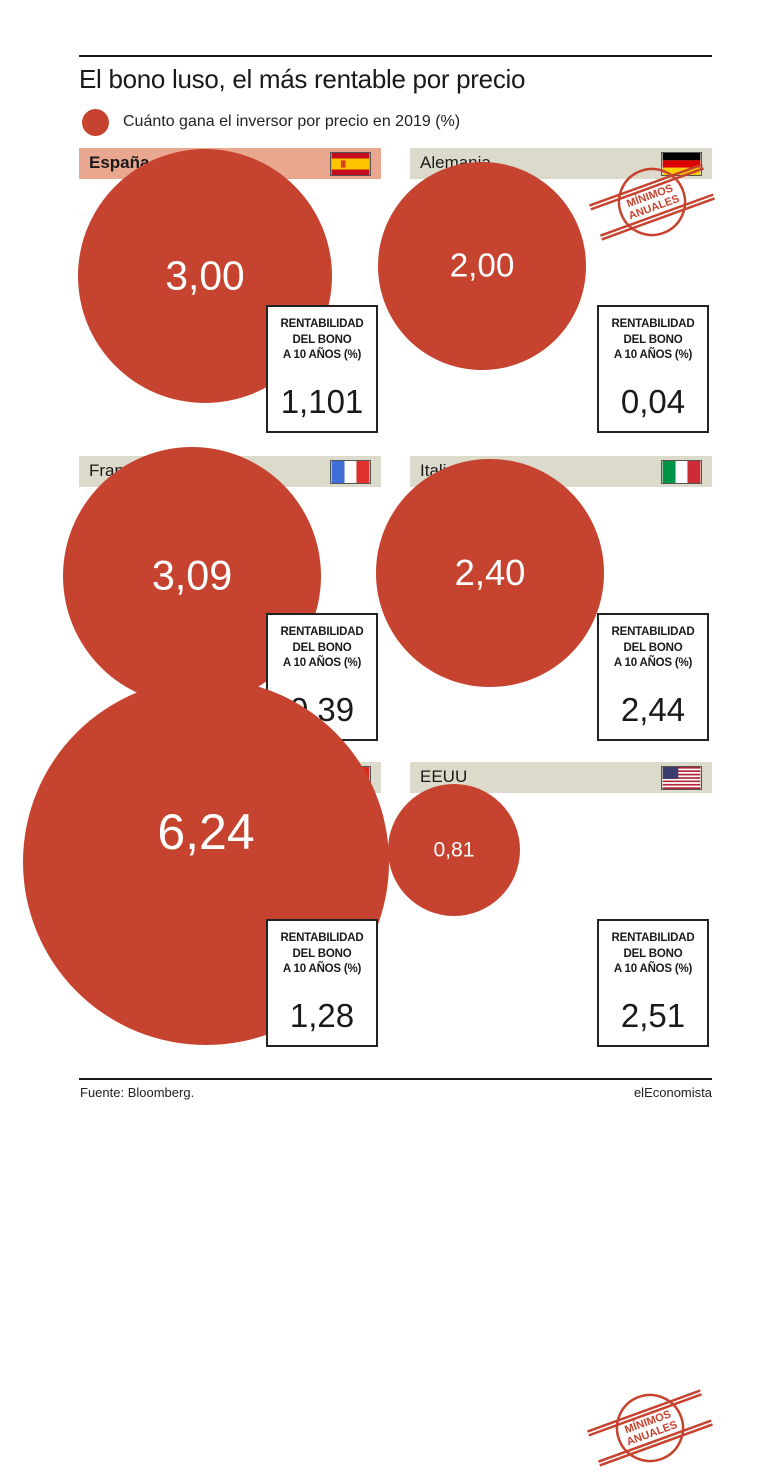 The image size is (770, 1473). I want to click on flag-france-icon, so click(350, 472).